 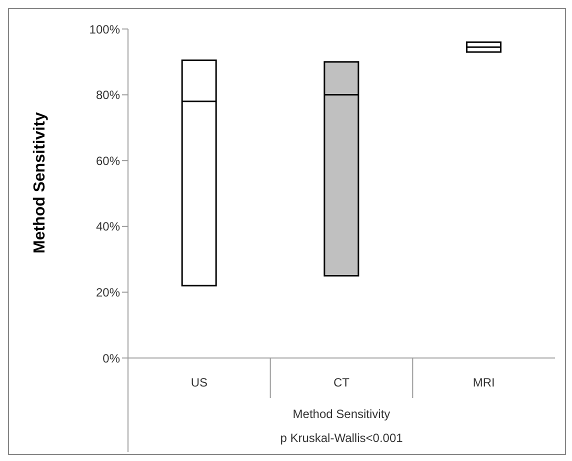 What do you see at coordinates (108, 227) in the screenshot?
I see `y-tick-label: 40%` at bounding box center [108, 227].